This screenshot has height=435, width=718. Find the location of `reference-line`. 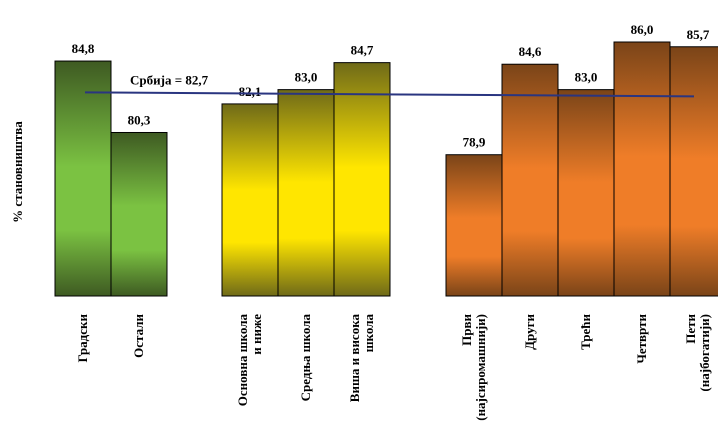

reference-line is located at coordinates (389, 94).